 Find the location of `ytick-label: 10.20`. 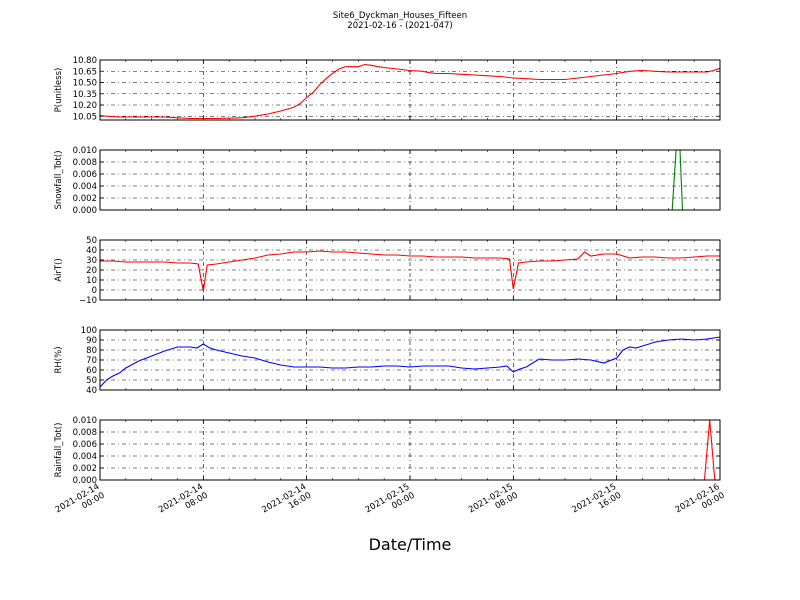

ytick-label: 10.20 is located at coordinates (85, 106).